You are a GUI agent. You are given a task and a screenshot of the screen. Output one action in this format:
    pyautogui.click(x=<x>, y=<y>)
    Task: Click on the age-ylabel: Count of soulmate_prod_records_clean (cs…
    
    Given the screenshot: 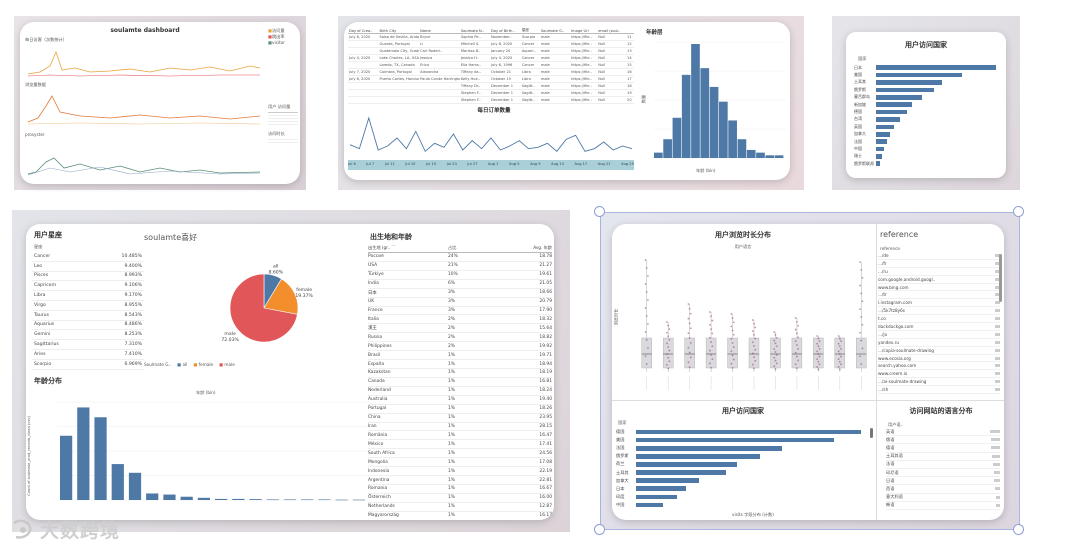 What is the action you would take?
    pyautogui.click(x=29, y=456)
    